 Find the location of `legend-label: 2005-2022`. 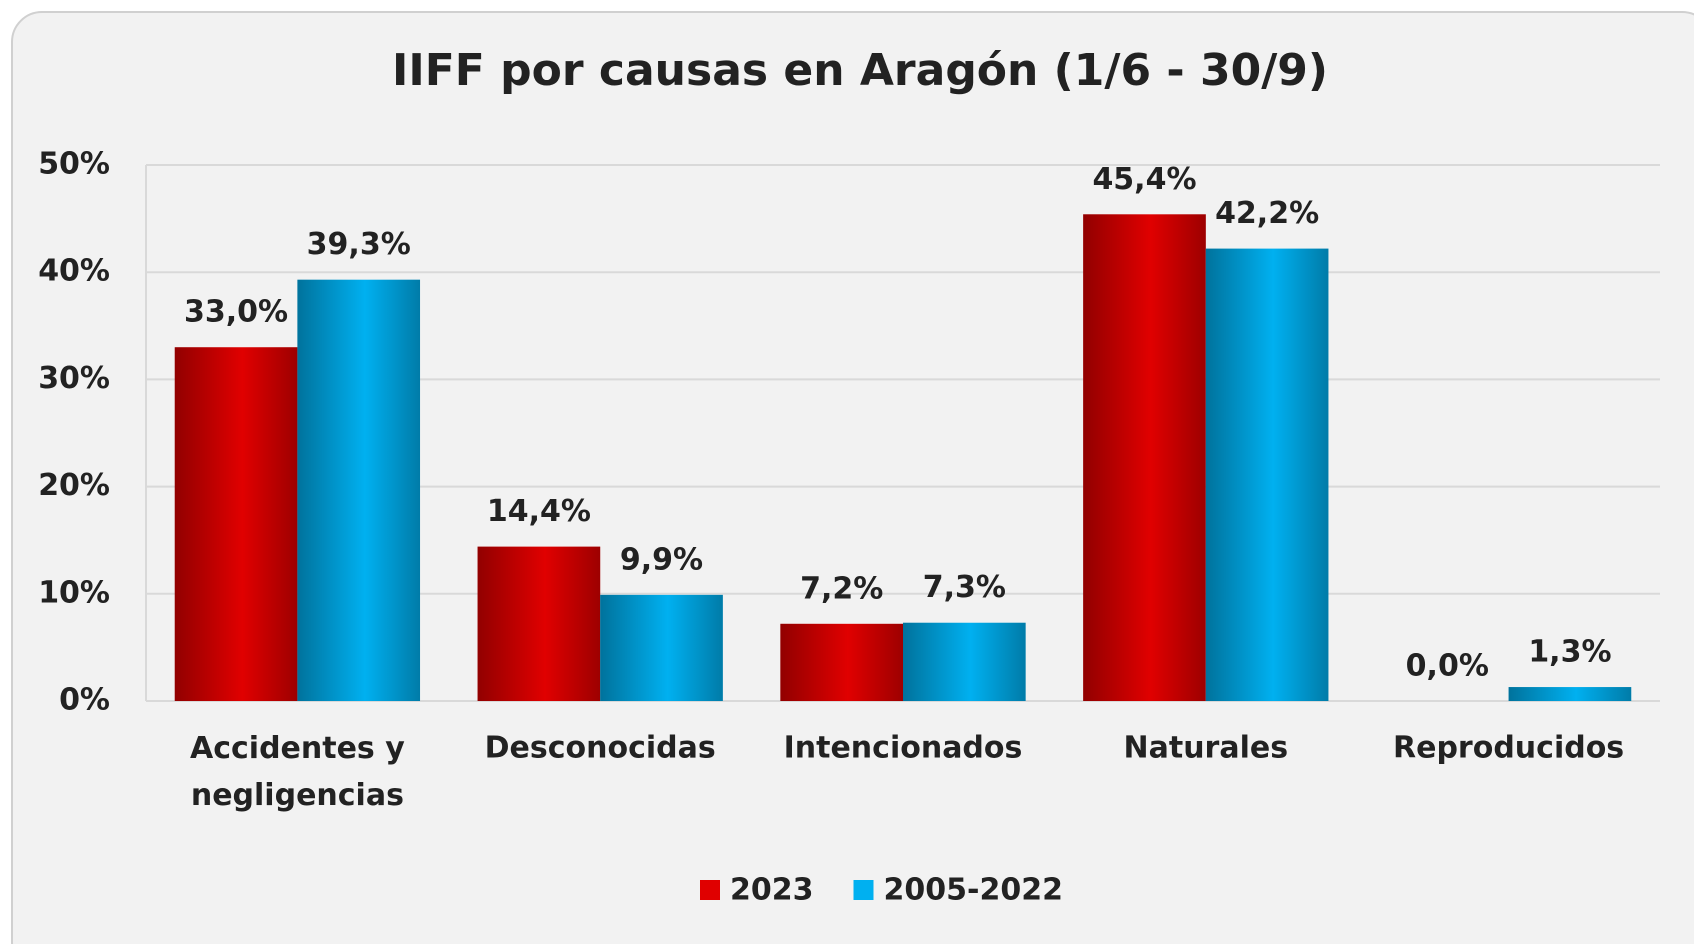

legend-label: 2005-2022 is located at coordinates (973, 890).